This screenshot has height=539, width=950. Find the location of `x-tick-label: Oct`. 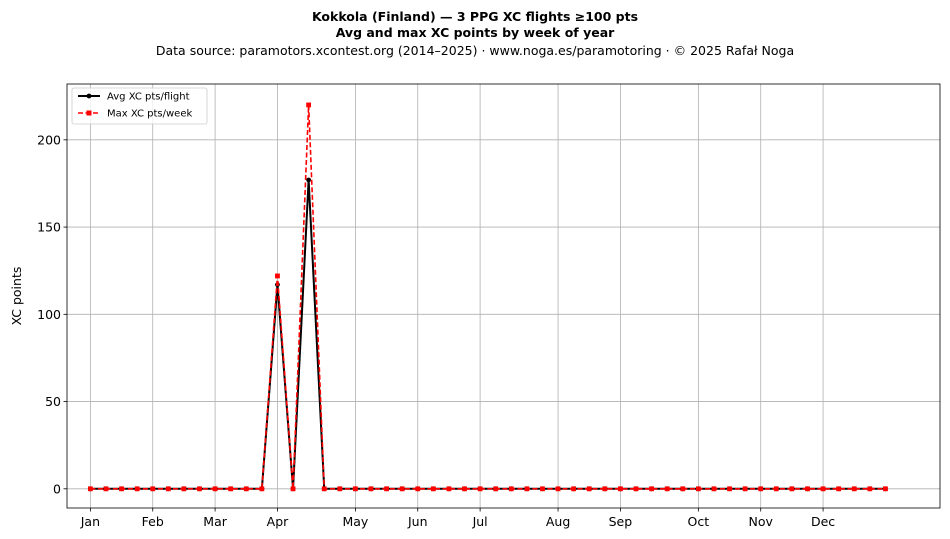

x-tick-label: Oct is located at coordinates (699, 521).